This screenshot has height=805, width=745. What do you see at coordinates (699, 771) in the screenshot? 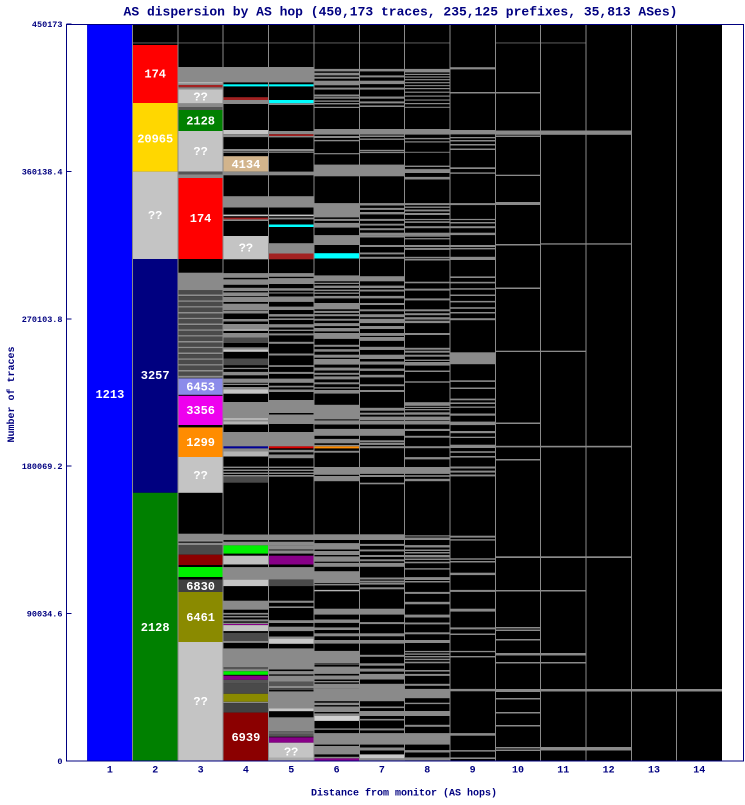
I see `svg-text: 14` at bounding box center [699, 771].